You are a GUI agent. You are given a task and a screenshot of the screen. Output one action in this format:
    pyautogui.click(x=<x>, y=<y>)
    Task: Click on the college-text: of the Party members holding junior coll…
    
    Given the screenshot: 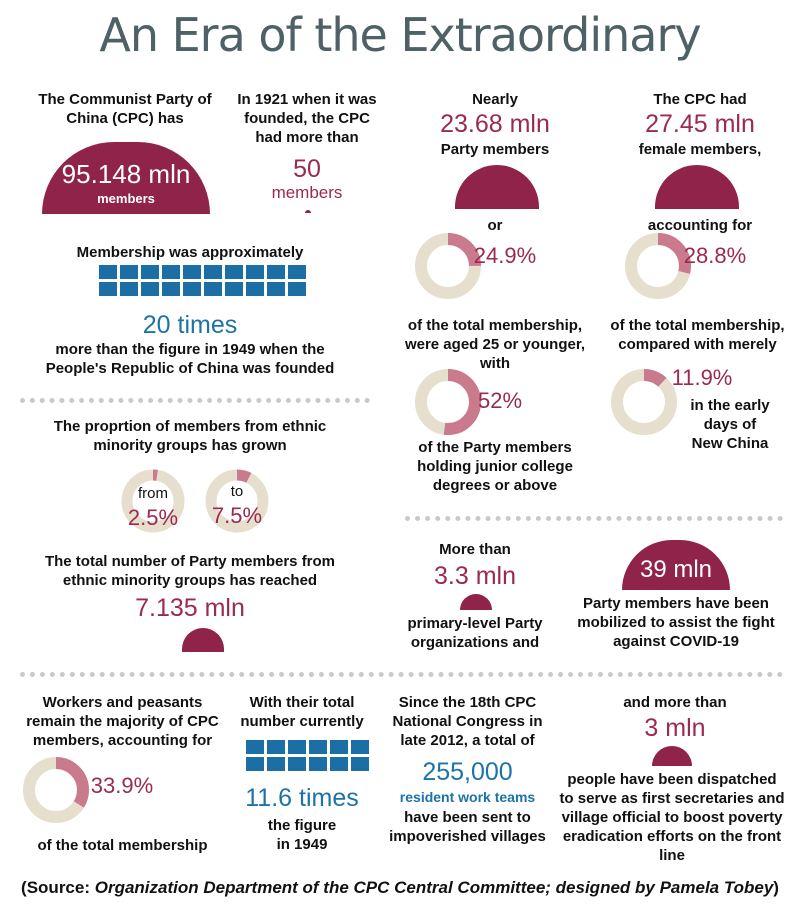 What is the action you would take?
    pyautogui.click(x=495, y=466)
    